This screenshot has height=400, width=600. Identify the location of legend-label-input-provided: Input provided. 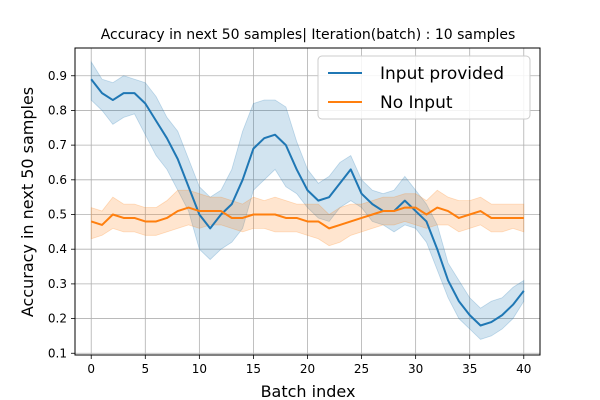
(442, 74).